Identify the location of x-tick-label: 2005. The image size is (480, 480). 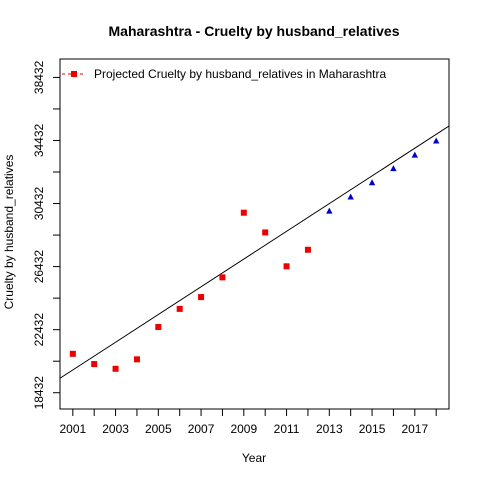
(158, 429).